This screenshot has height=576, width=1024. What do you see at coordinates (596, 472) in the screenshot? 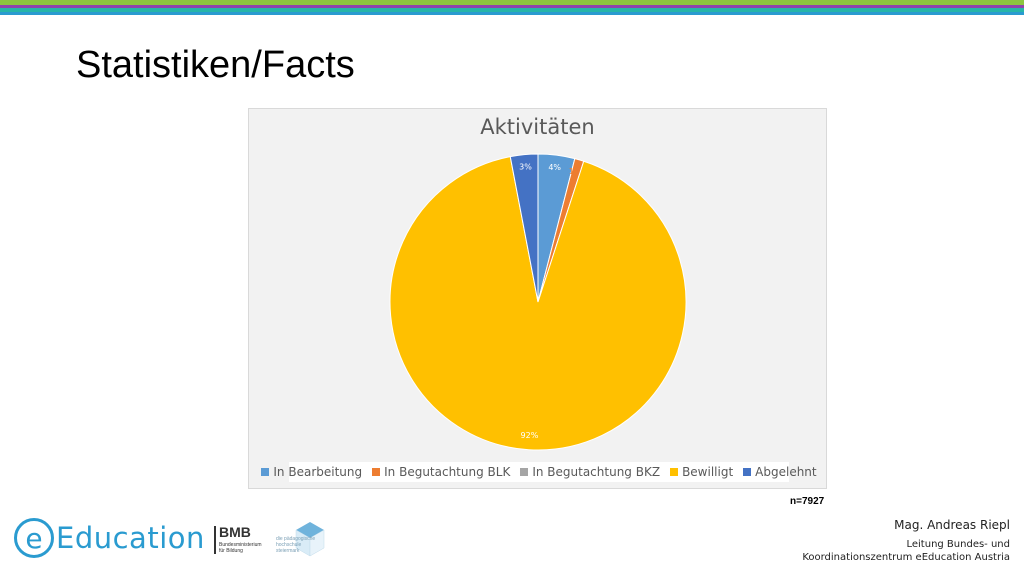
I see `legend-label-in-begutachtung-bkz: In Begutachtung BKZ` at bounding box center [596, 472].